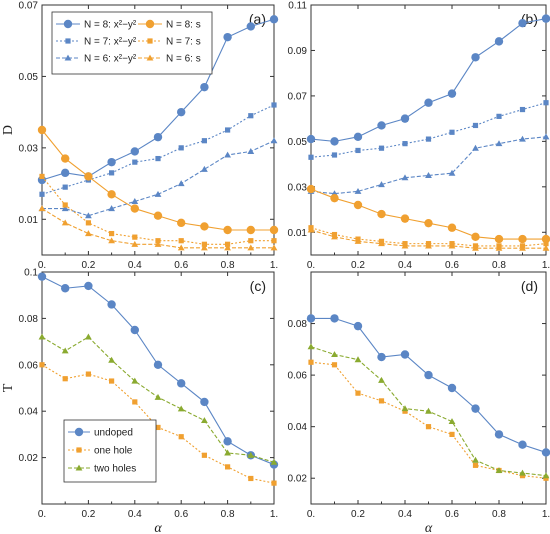 This screenshot has width=550, height=534. Describe the element at coordinates (499, 514) in the screenshot. I see `x-tick-label: 0.8` at that location.